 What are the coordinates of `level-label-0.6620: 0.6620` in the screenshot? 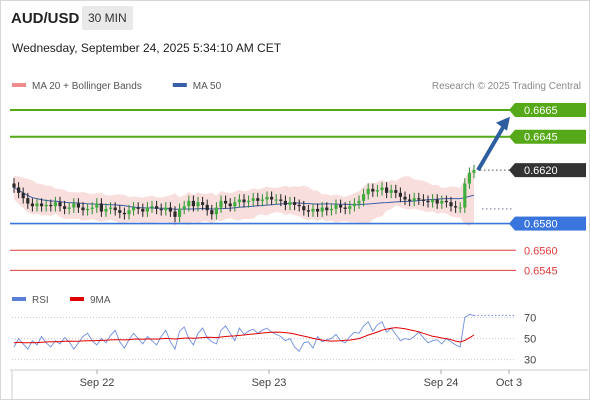 It's located at (547, 170).